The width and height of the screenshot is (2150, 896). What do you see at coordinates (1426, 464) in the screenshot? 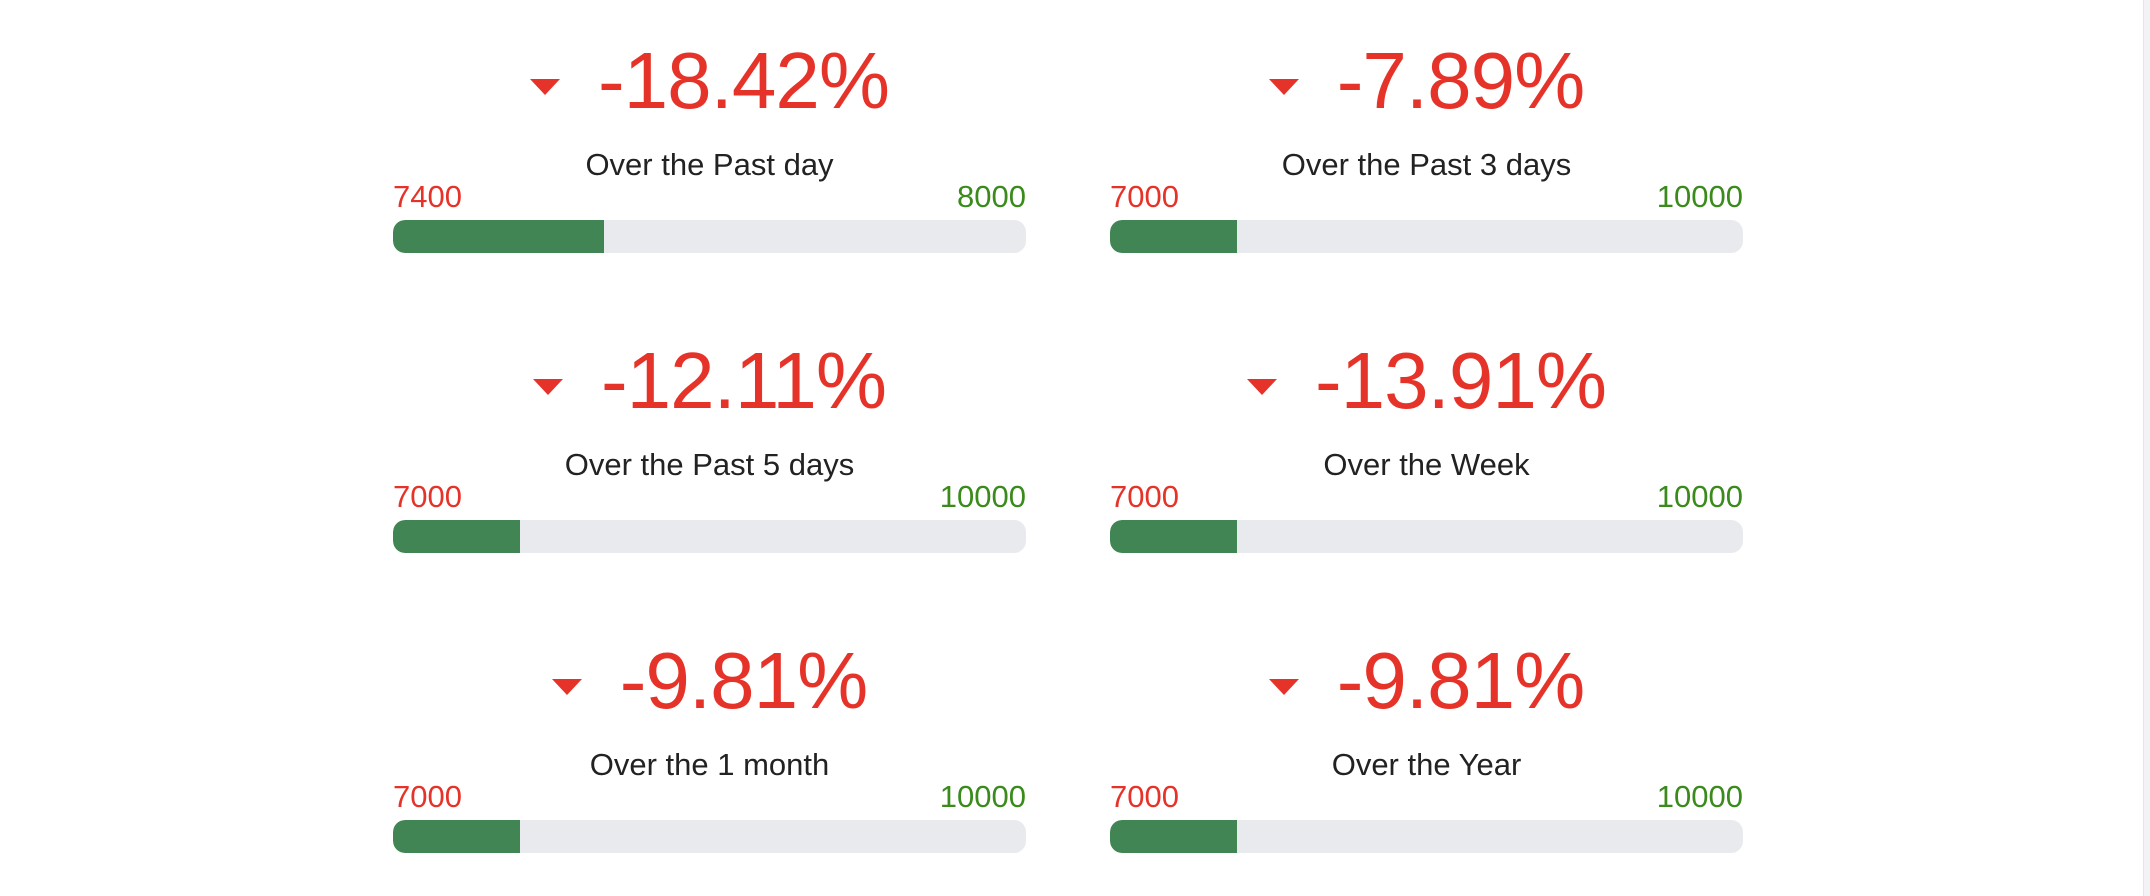
I see `period-label: Over the Week` at bounding box center [1426, 464].